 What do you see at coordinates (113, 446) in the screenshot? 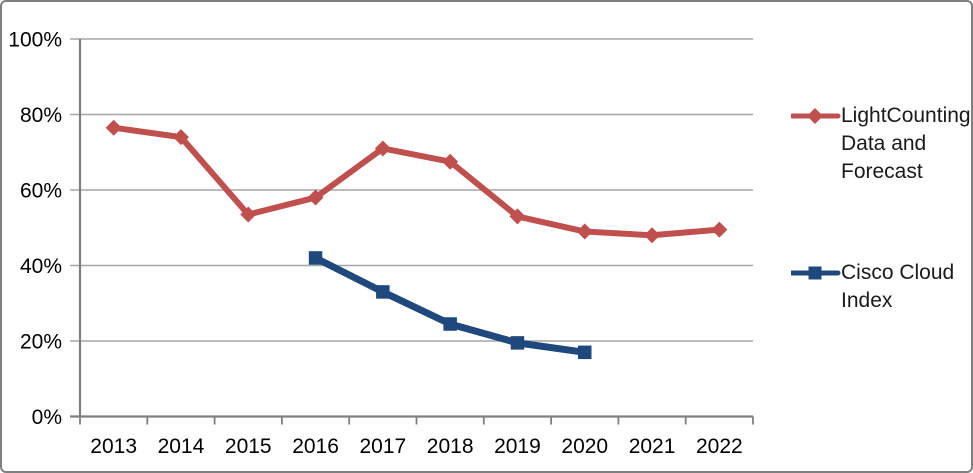
I see `svg-text: 2013` at bounding box center [113, 446].